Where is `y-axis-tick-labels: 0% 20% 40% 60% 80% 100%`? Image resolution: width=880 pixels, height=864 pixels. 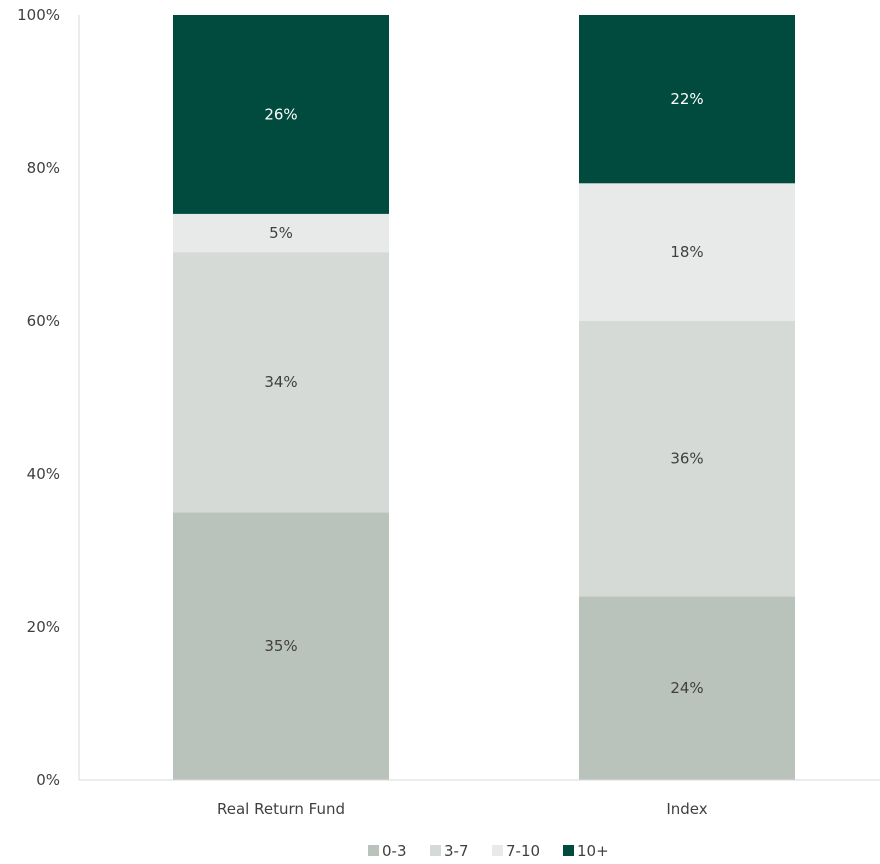 y-axis-tick-labels: 0% 20% 40% 60% 80% 100% is located at coordinates (38, 397).